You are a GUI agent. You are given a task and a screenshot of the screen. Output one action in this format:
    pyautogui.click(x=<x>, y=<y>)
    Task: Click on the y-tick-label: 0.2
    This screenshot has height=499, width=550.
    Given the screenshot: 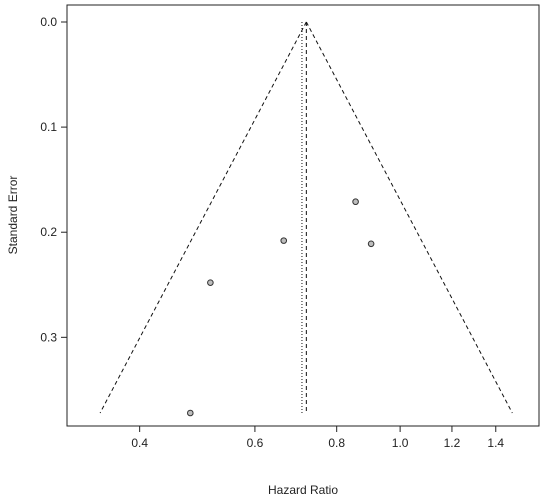 What is the action you would take?
    pyautogui.click(x=48, y=232)
    